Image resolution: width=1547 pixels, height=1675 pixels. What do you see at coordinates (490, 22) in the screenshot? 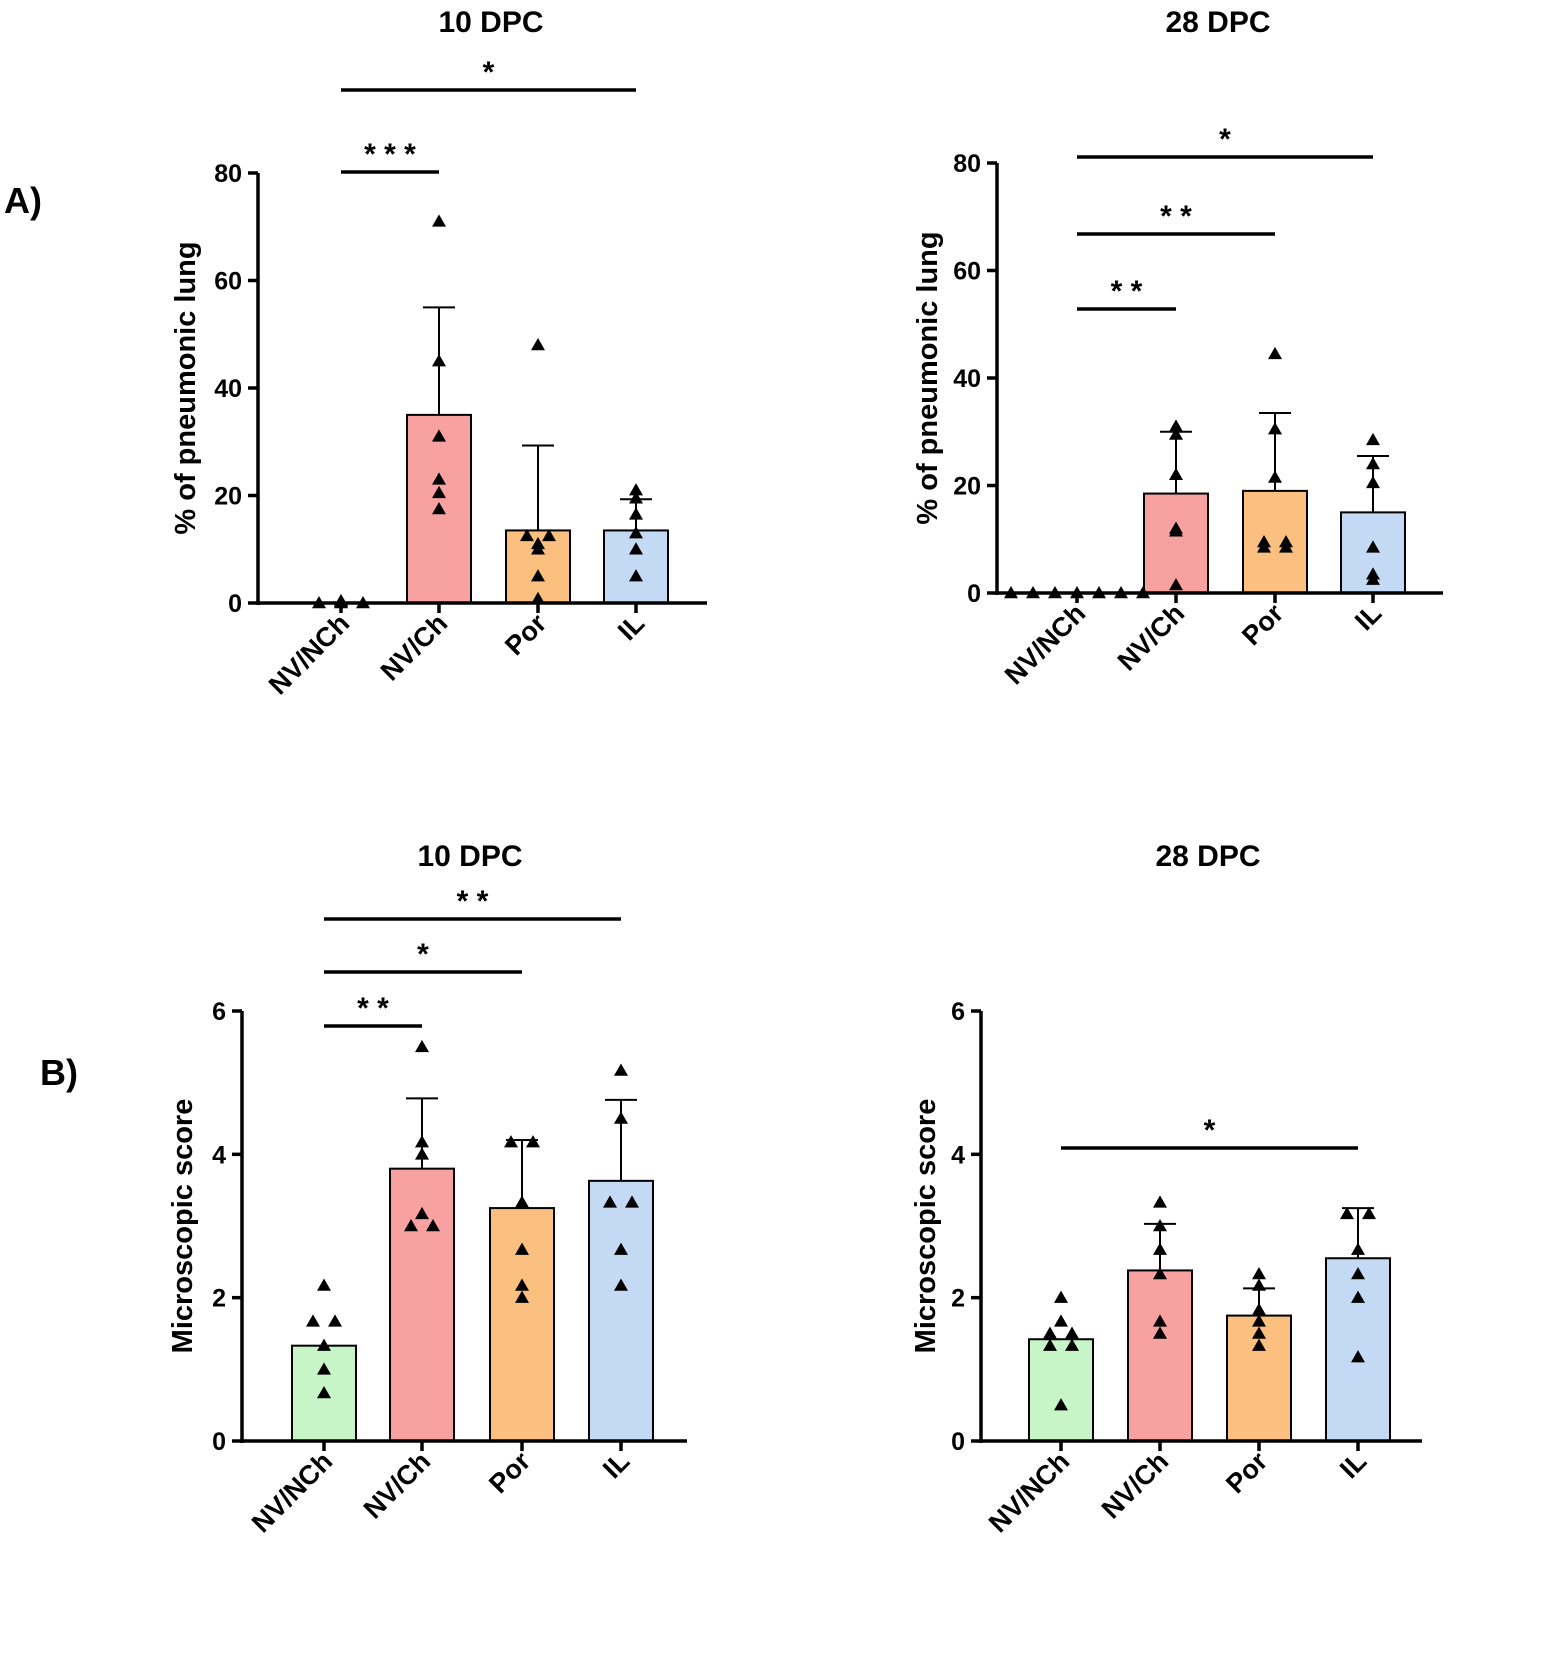
I see `chart-title: 10 DPC` at bounding box center [490, 22].